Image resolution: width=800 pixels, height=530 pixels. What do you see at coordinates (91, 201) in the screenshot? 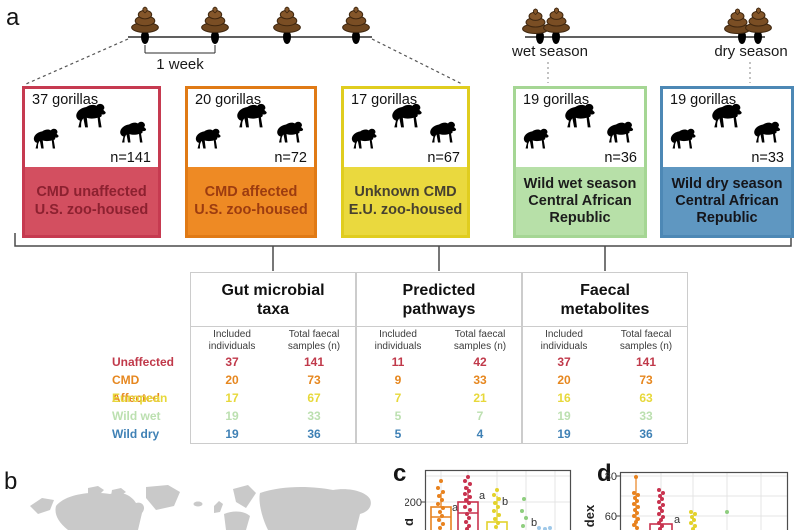
I see `group-label: CMD unaffected U.S. zoo-housed` at bounding box center [91, 201].